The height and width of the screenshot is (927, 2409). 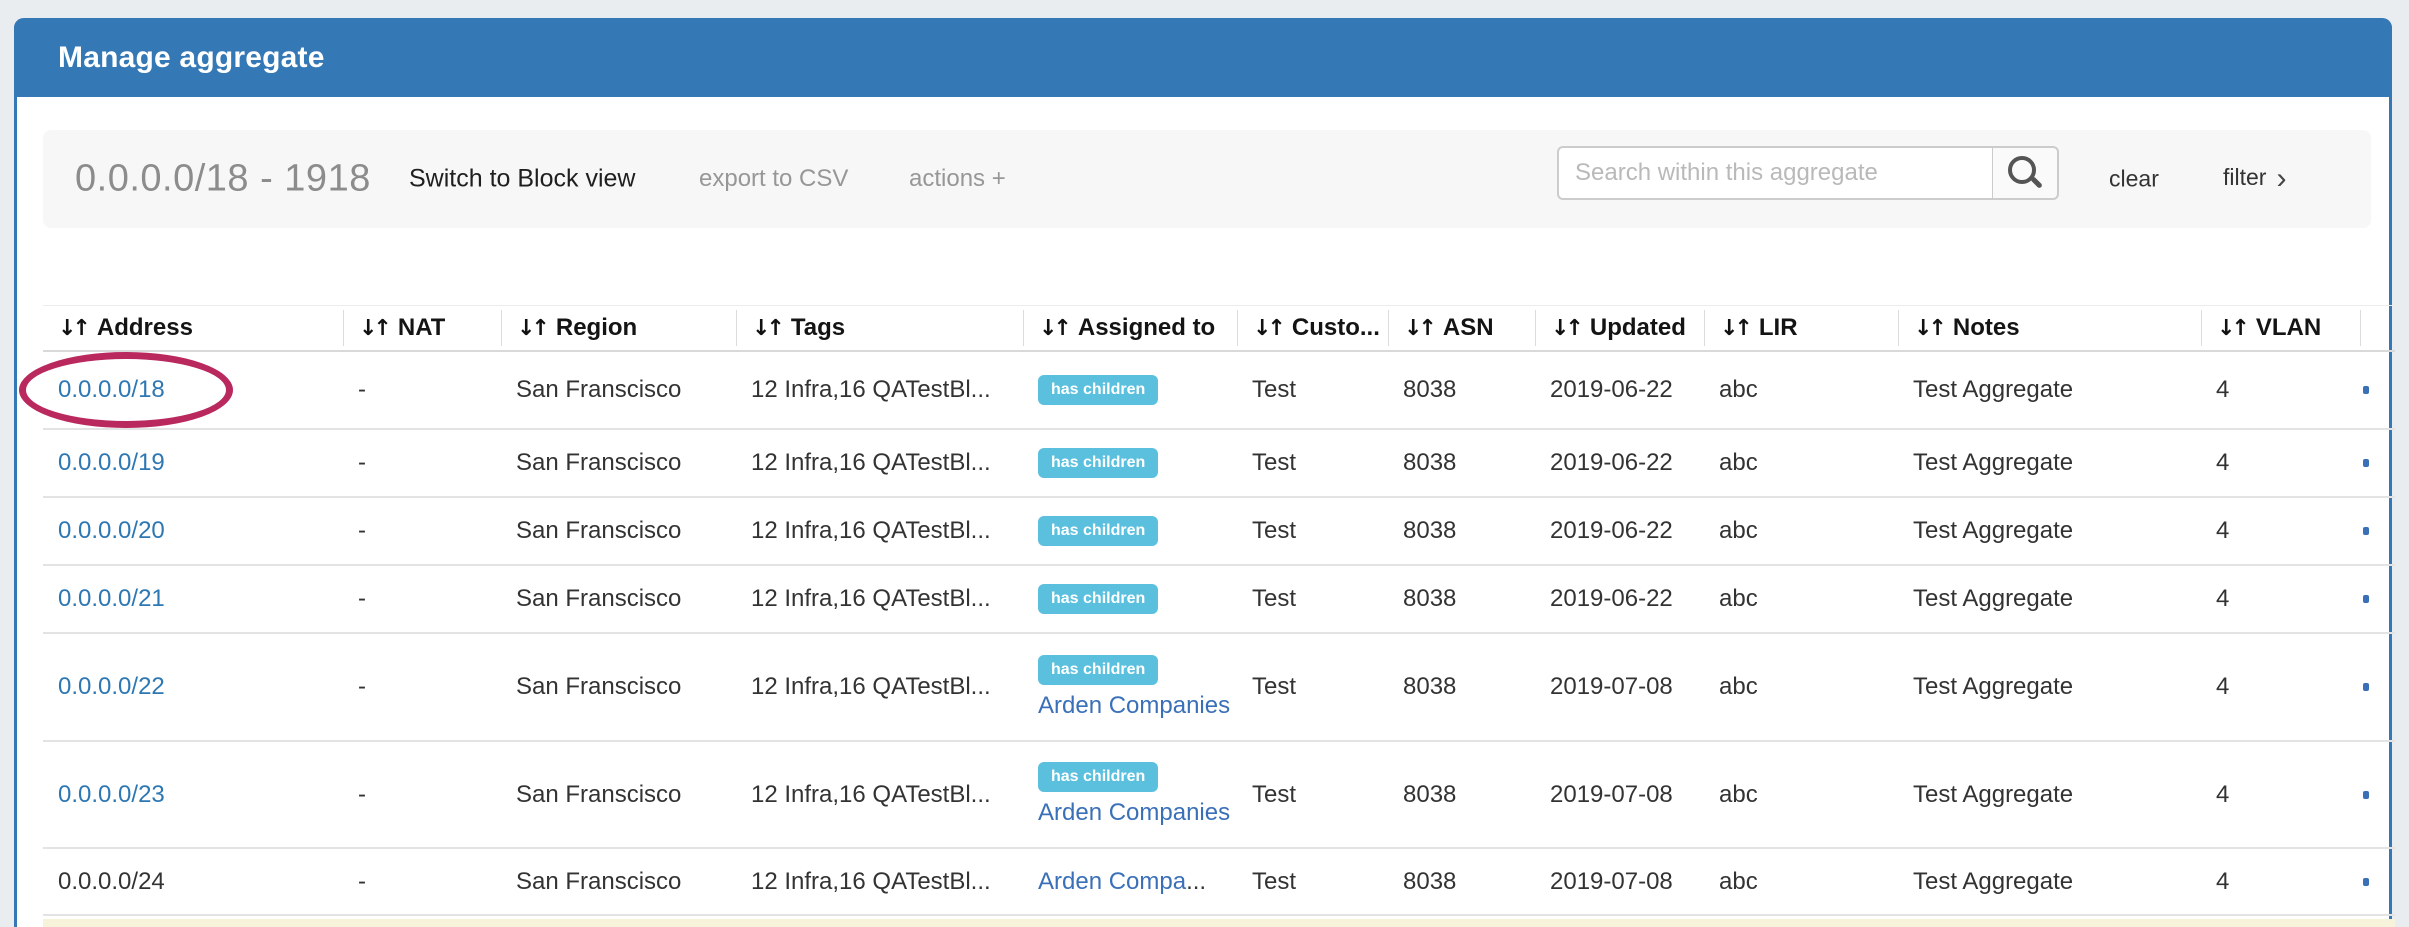 What do you see at coordinates (879, 328) in the screenshot?
I see `column-header-tags: ↓↑ Tags` at bounding box center [879, 328].